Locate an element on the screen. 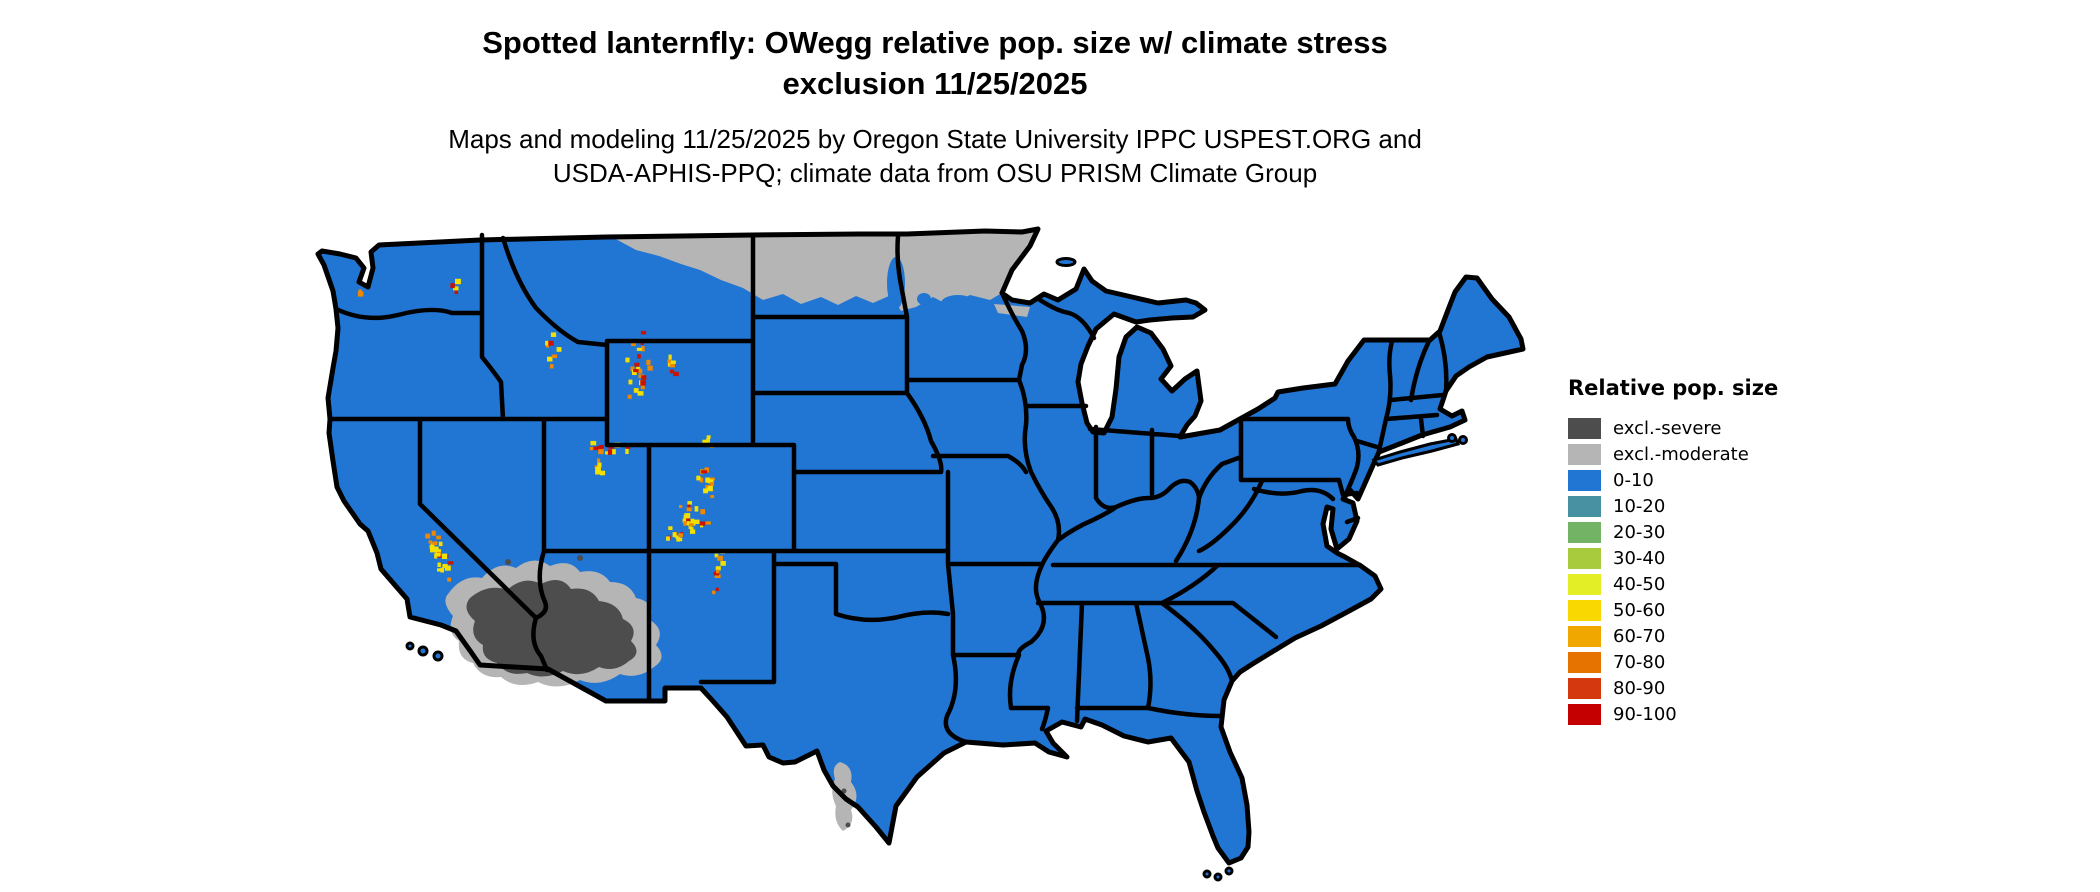 This screenshot has height=892, width=2100. legend-label: 20-30 is located at coordinates (1639, 532).